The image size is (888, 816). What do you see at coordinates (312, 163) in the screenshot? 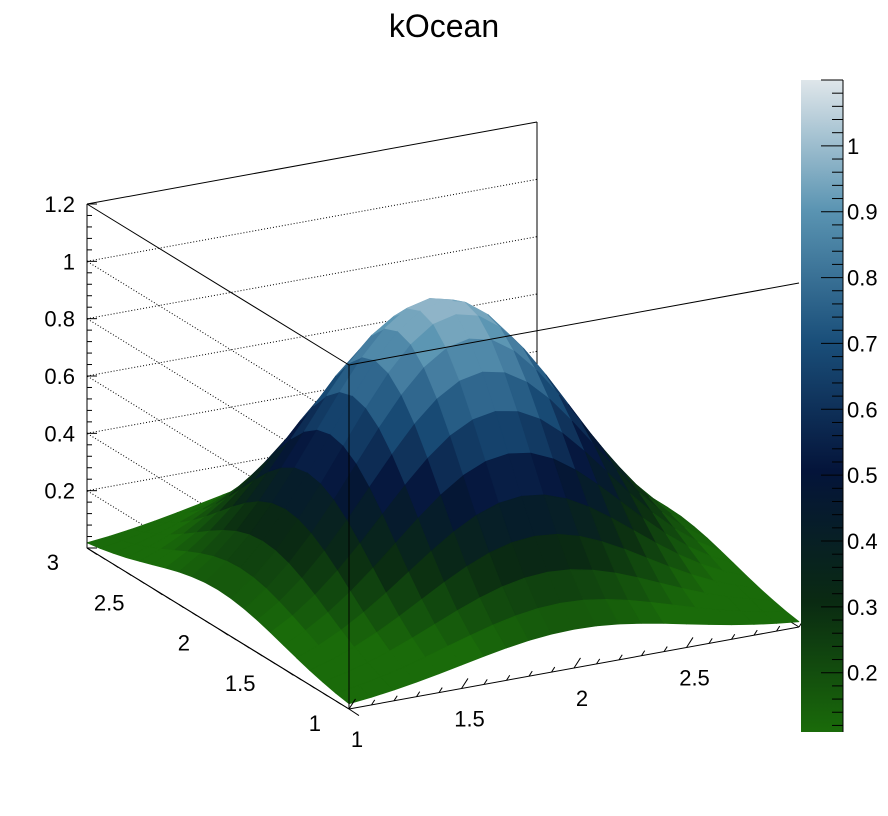
I see `back-top-edge` at bounding box center [312, 163].